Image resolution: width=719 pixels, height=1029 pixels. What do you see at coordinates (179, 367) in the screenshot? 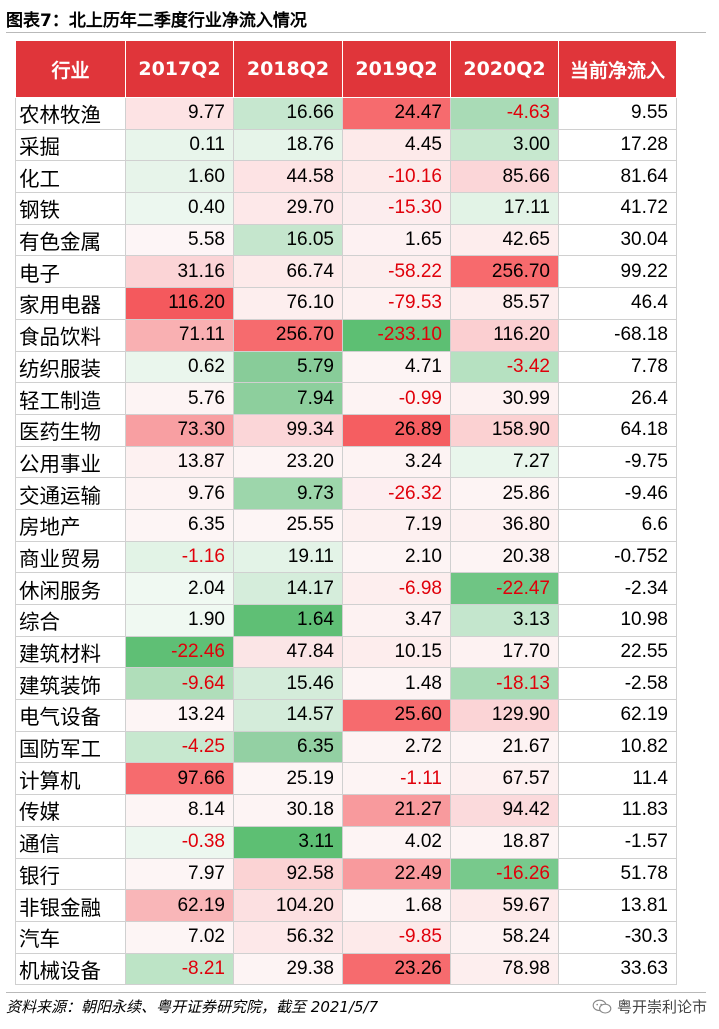
I see `quarter-value-cell: 0.62` at bounding box center [179, 367].